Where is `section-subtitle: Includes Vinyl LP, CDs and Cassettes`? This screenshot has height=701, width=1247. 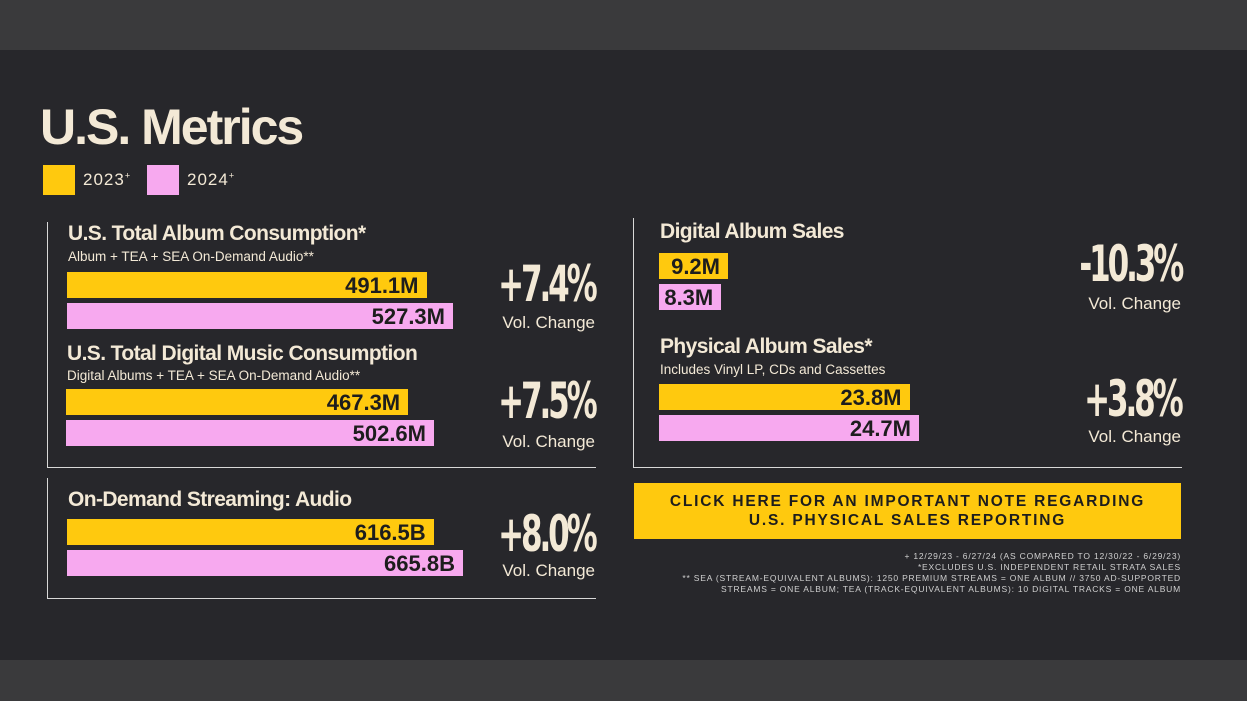 section-subtitle: Includes Vinyl LP, CDs and Cassettes is located at coordinates (773, 369).